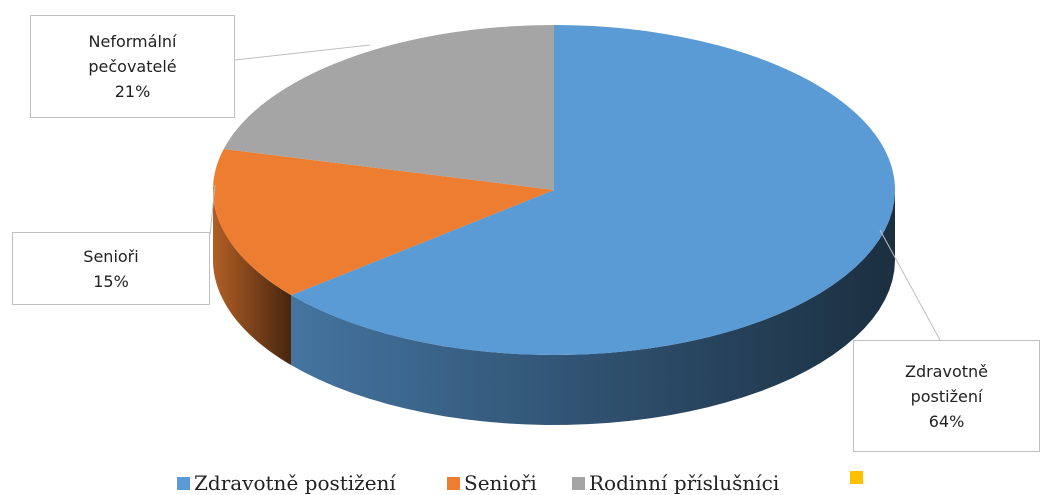 The height and width of the screenshot is (495, 1048). What do you see at coordinates (132, 54) in the screenshot?
I see `label-name: Neformální pečovatelé` at bounding box center [132, 54].